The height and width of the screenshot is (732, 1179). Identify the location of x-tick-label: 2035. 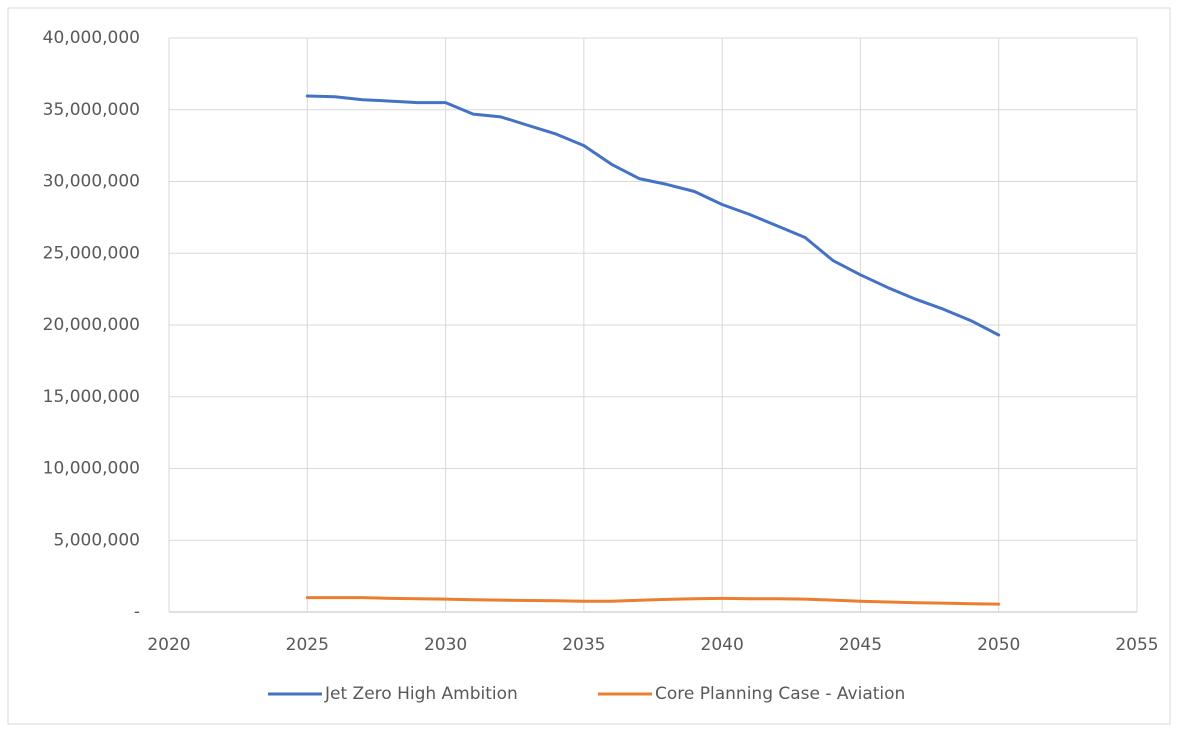
(583, 645).